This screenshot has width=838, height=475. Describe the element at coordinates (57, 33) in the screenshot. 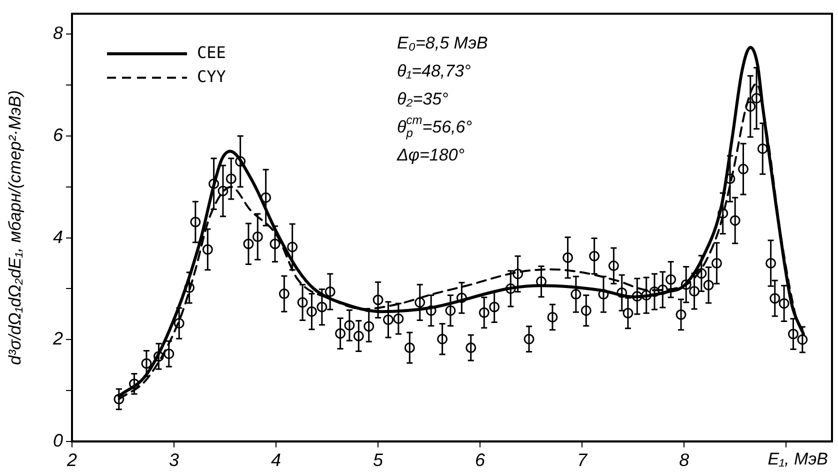

I see `y-tick-label: 8` at that location.